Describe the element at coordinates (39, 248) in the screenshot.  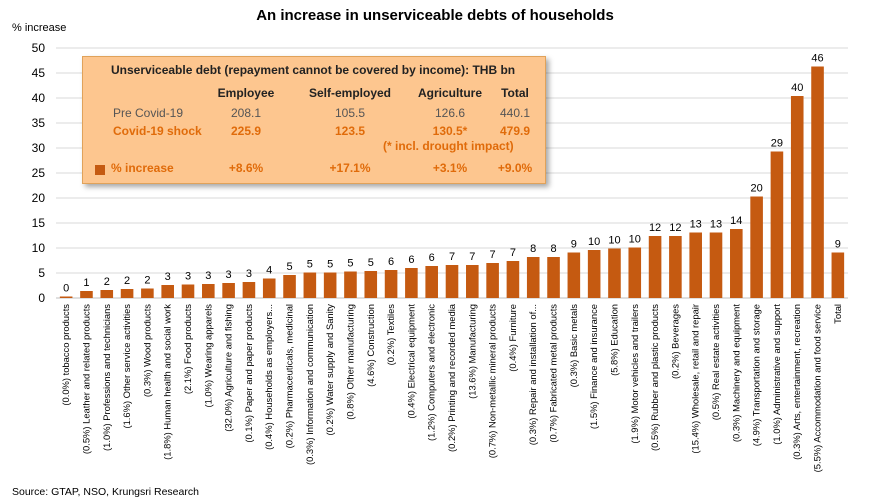
I see `y-tick-label: 10` at that location.